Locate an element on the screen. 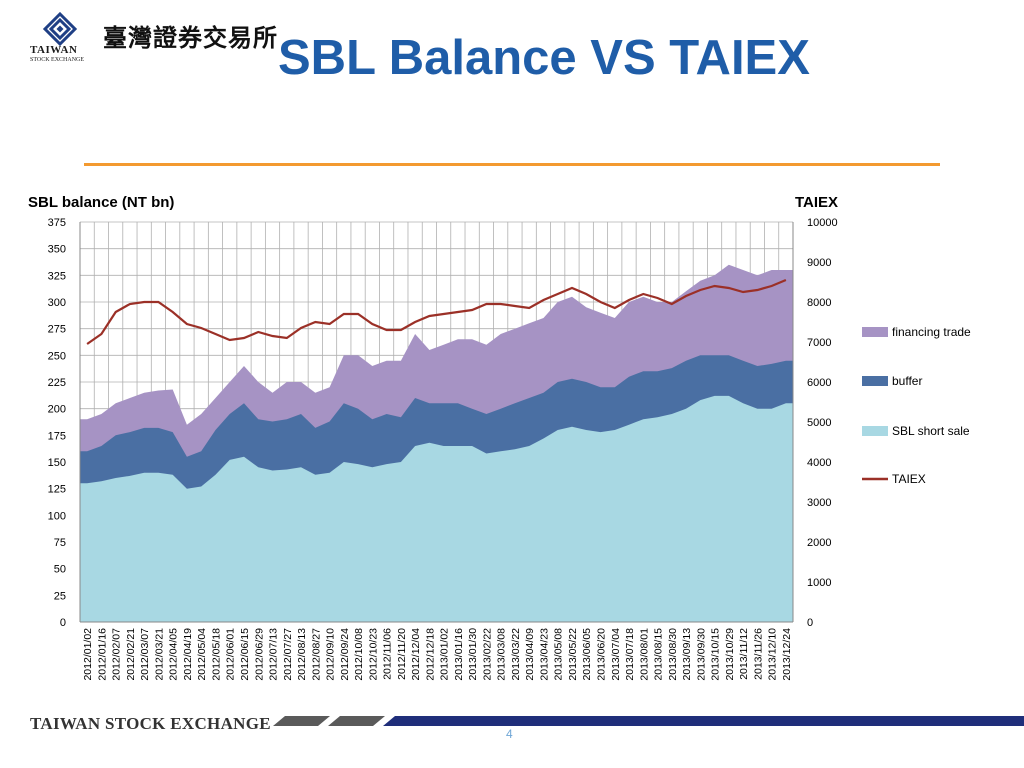  y-axis-label: SBL balance (NT bn) is located at coordinates (101, 202).